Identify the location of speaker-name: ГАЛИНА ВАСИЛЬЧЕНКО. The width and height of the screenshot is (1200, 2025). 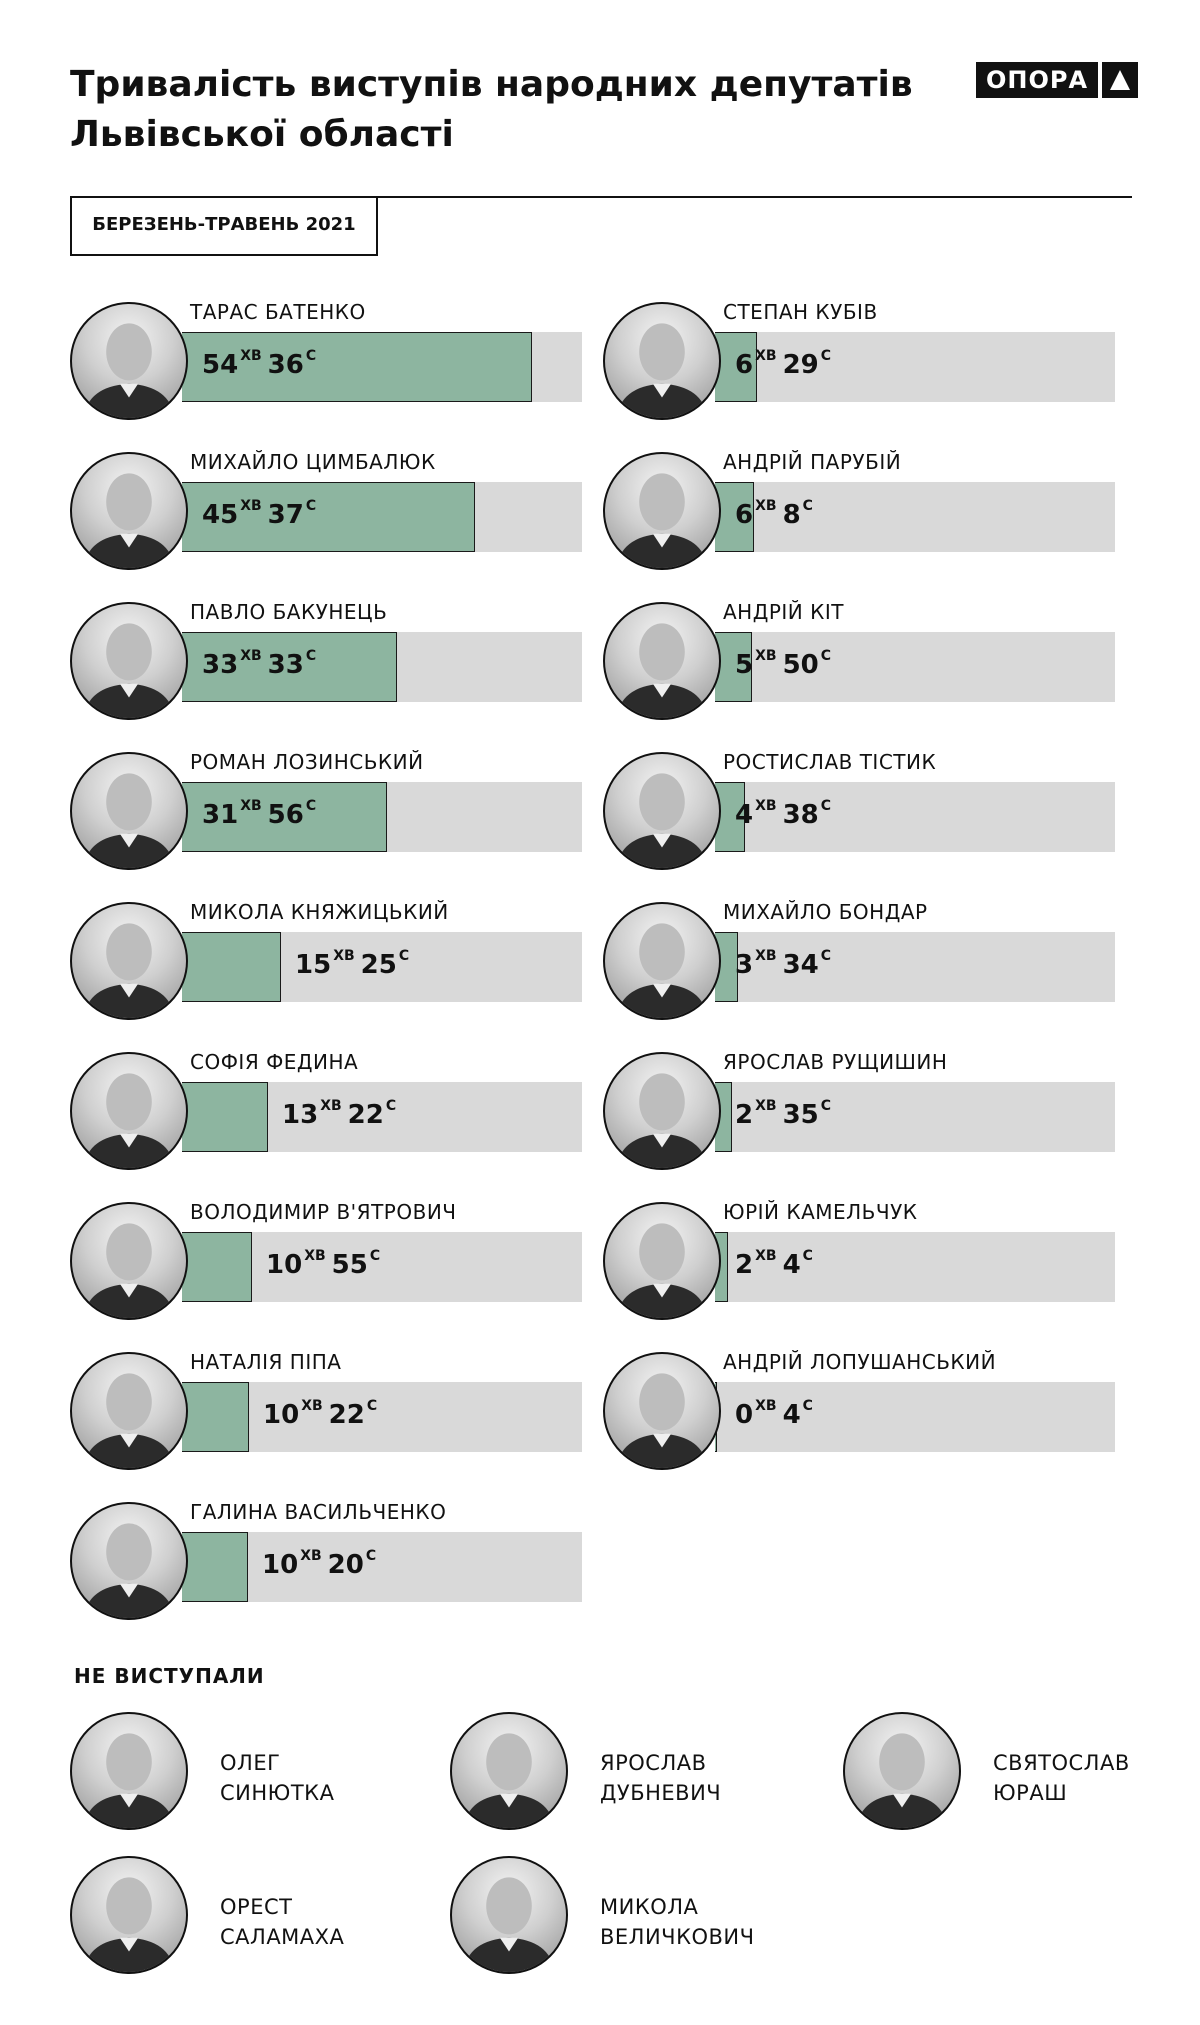
(318, 1512).